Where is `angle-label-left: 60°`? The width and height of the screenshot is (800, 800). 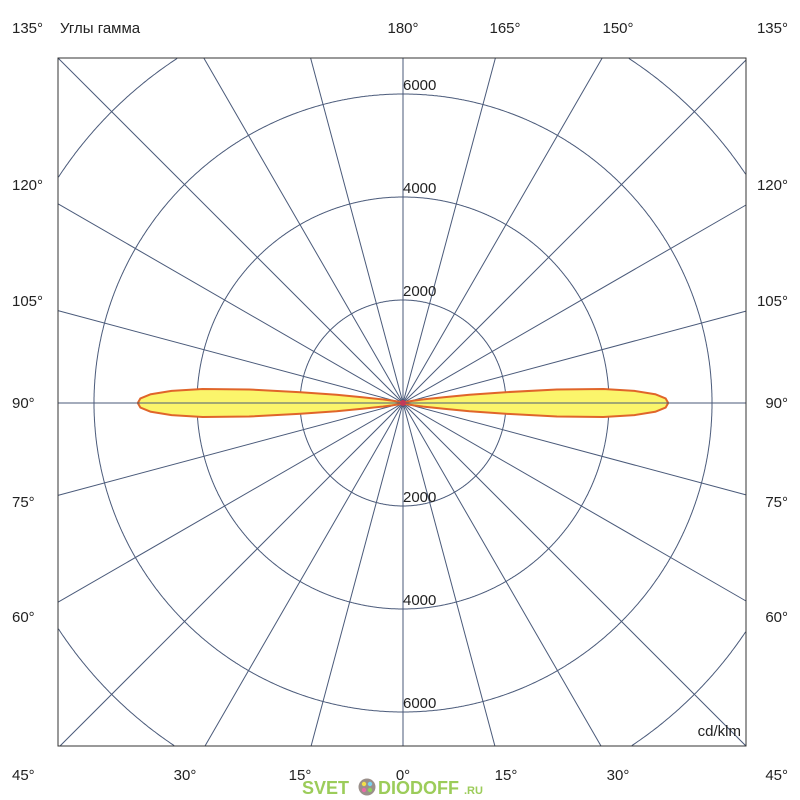 angle-label-left: 60° is located at coordinates (23, 617).